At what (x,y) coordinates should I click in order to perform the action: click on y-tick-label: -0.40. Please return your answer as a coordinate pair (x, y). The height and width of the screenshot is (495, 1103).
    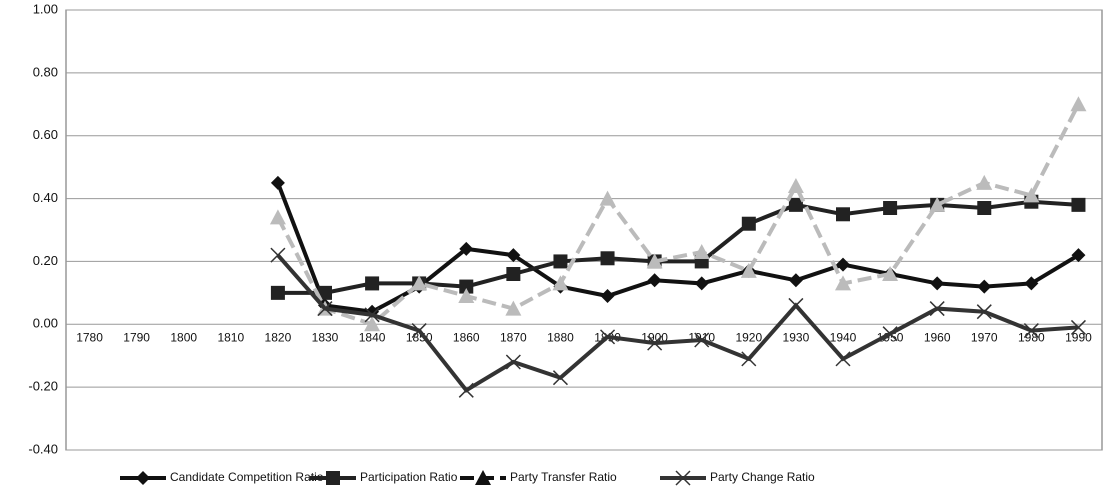
    Looking at the image, I should click on (43, 448).